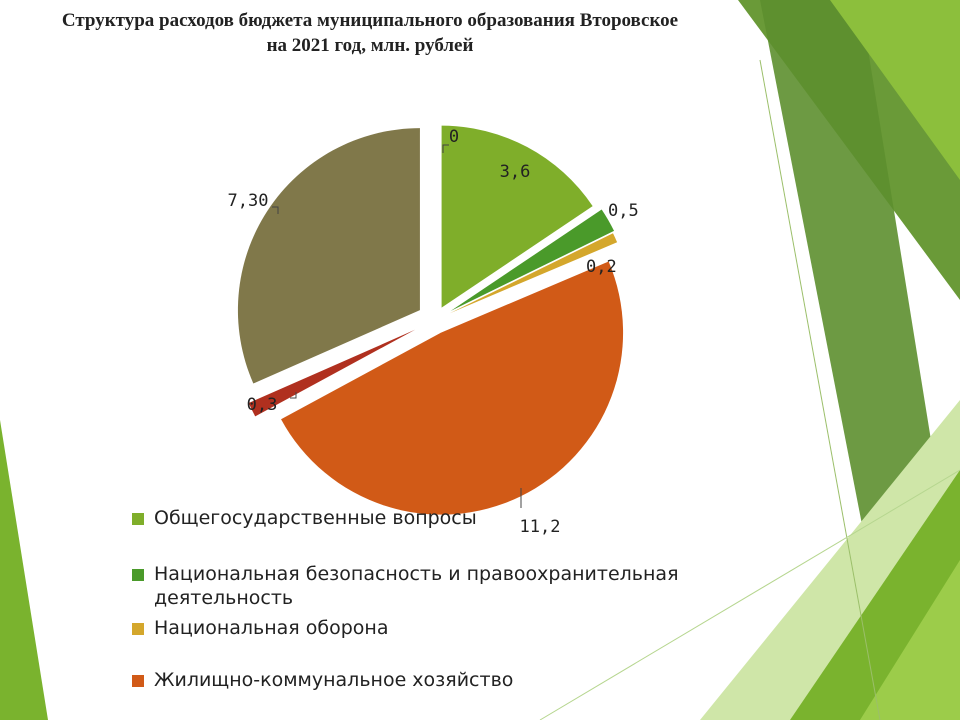 Image resolution: width=960 pixels, height=720 pixels. What do you see at coordinates (138, 681) in the screenshot?
I see `legend-swatch-housing` at bounding box center [138, 681].